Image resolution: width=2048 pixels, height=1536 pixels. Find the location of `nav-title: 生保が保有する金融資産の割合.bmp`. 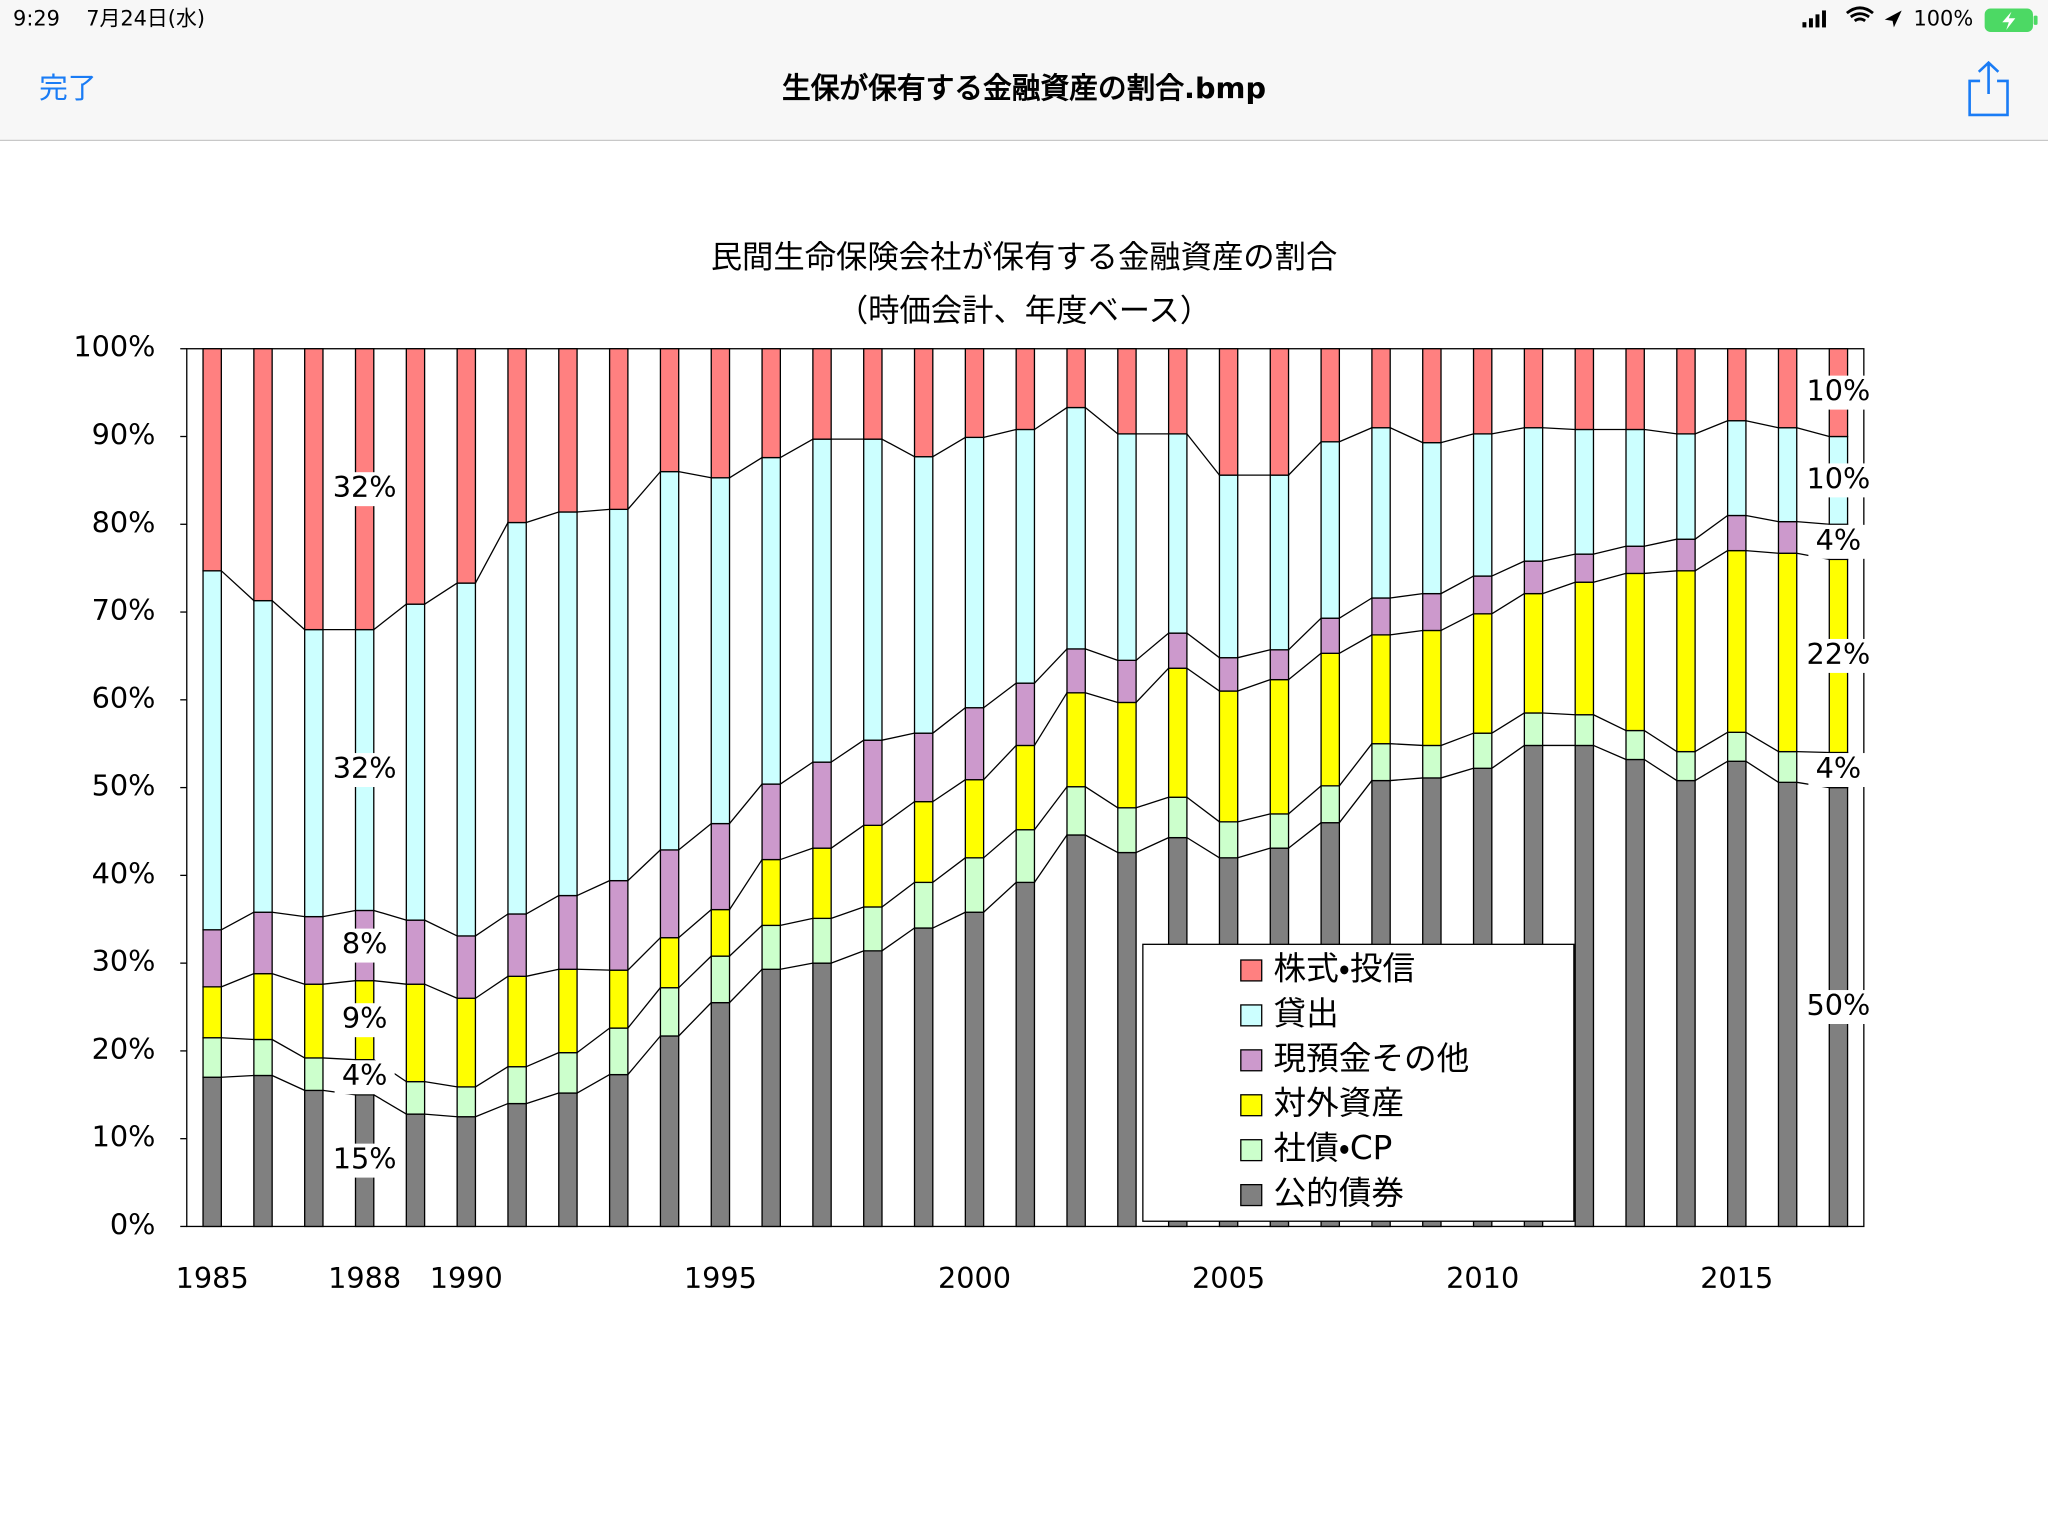

nav-title: 生保が保有する金融資産の割合.bmp is located at coordinates (1024, 88).